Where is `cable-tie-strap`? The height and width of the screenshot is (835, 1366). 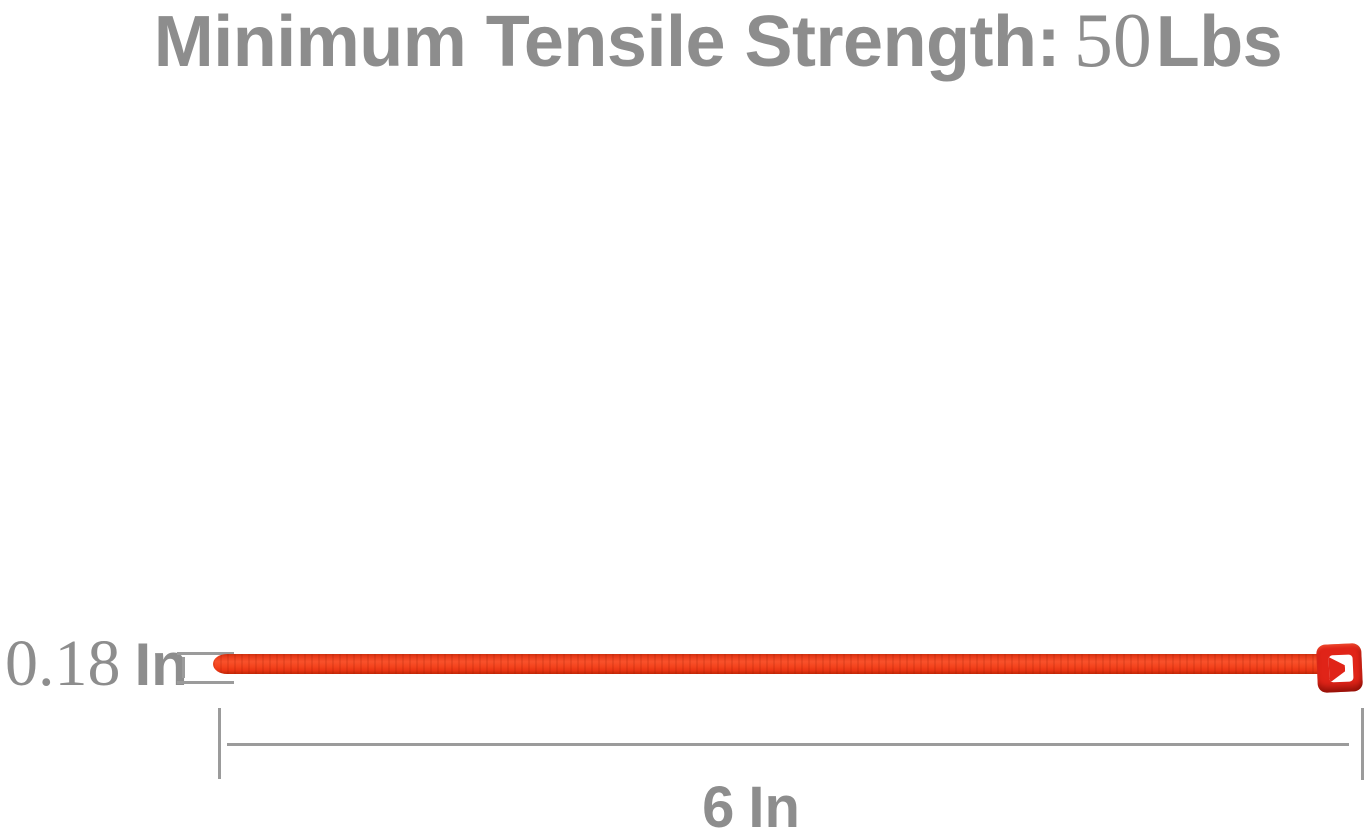
cable-tie-strap is located at coordinates (766, 664).